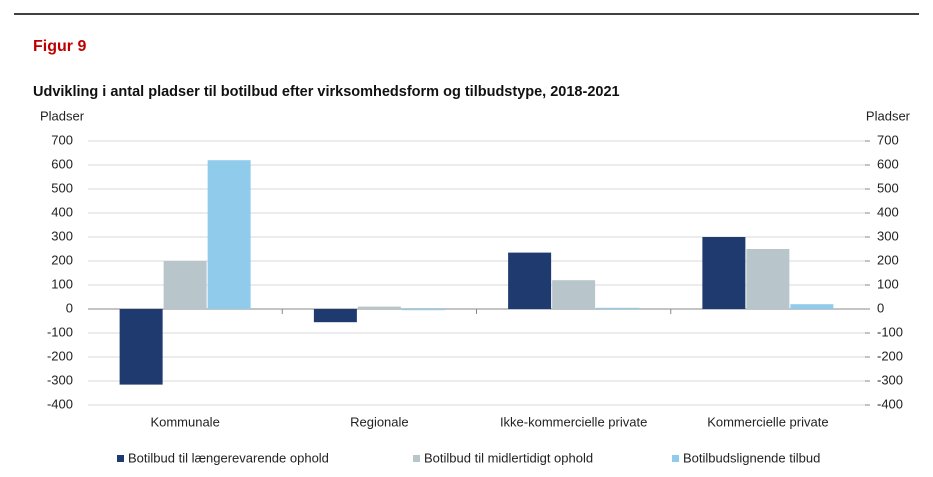 This screenshot has height=477, width=933. What do you see at coordinates (62, 139) in the screenshot?
I see `y-tick-label: 700` at bounding box center [62, 139].